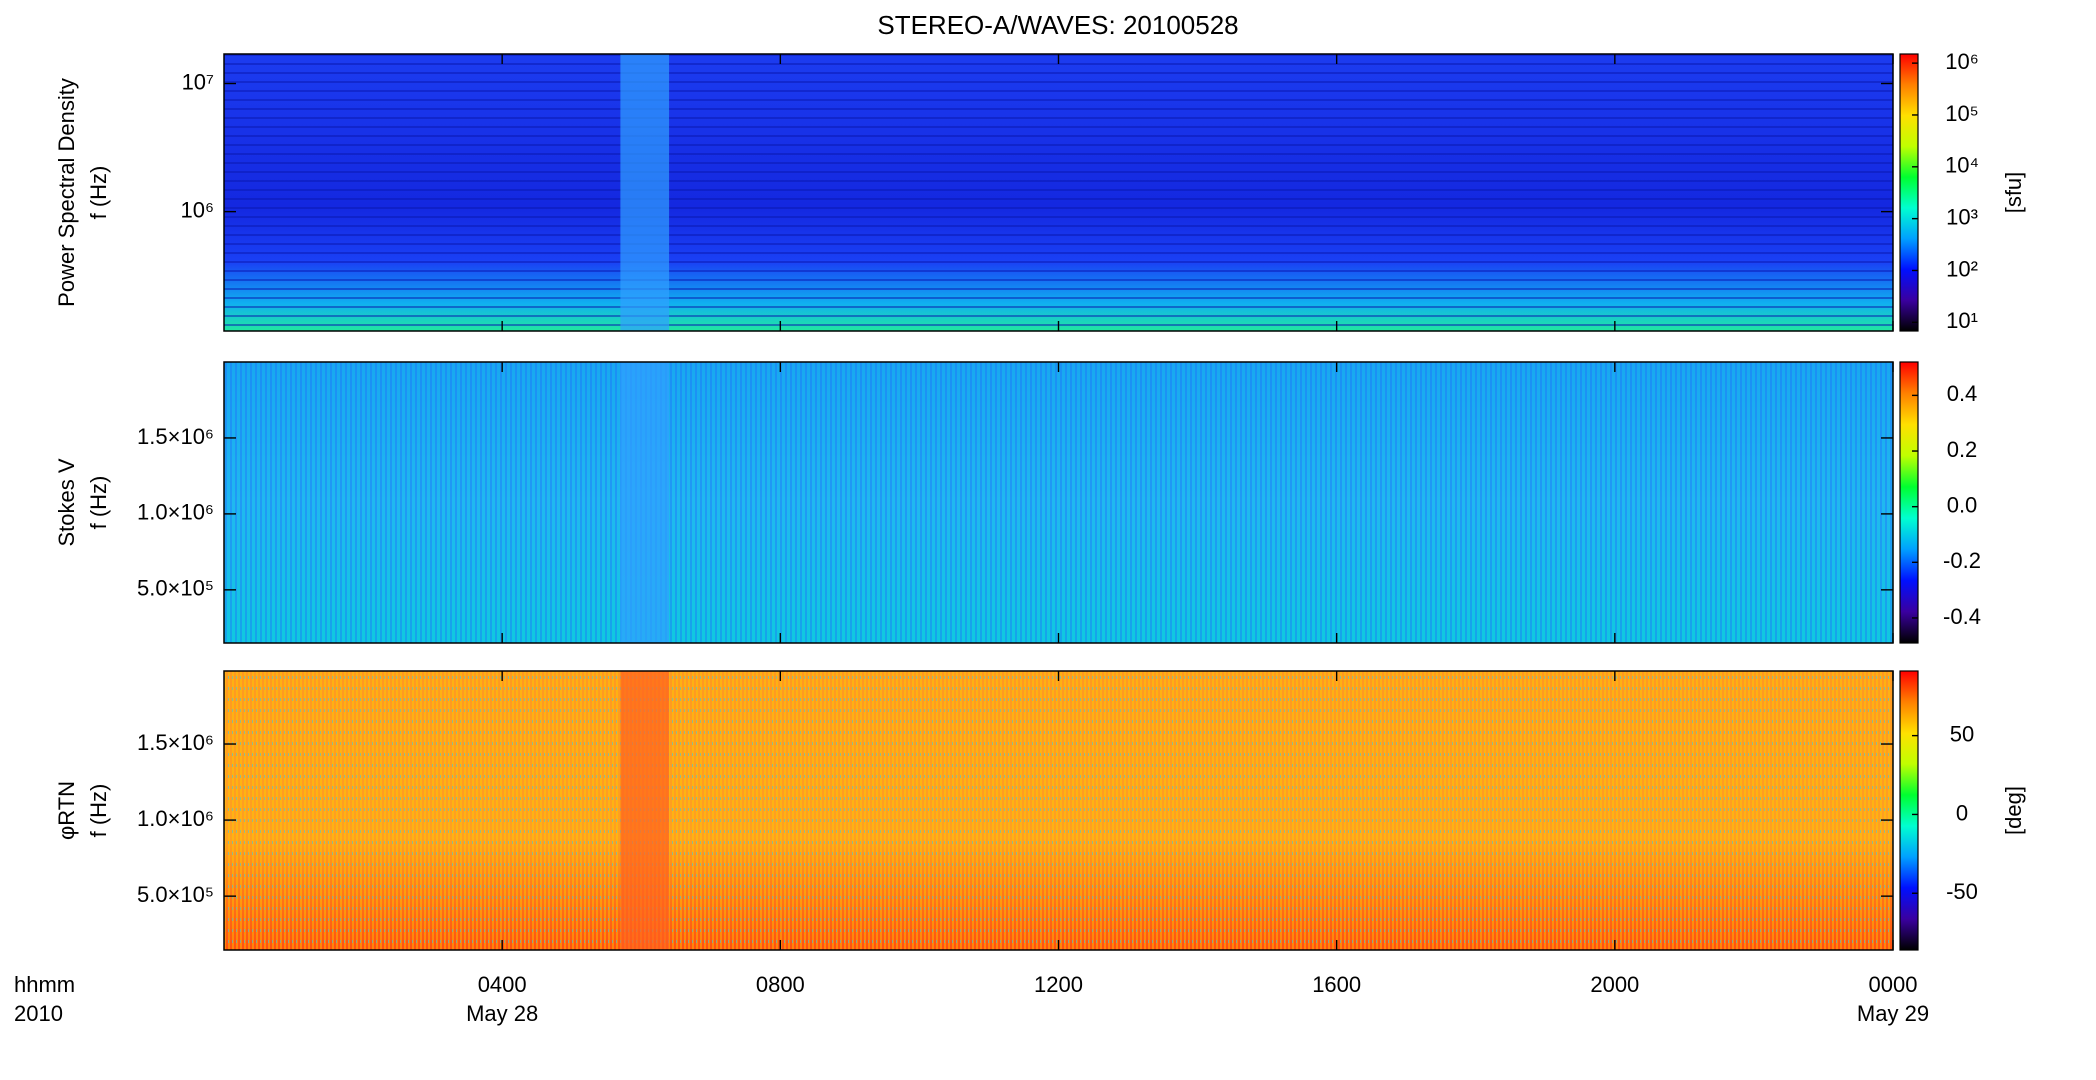  I want to click on colorbar-tick-label: -0.2, so click(1962, 560).